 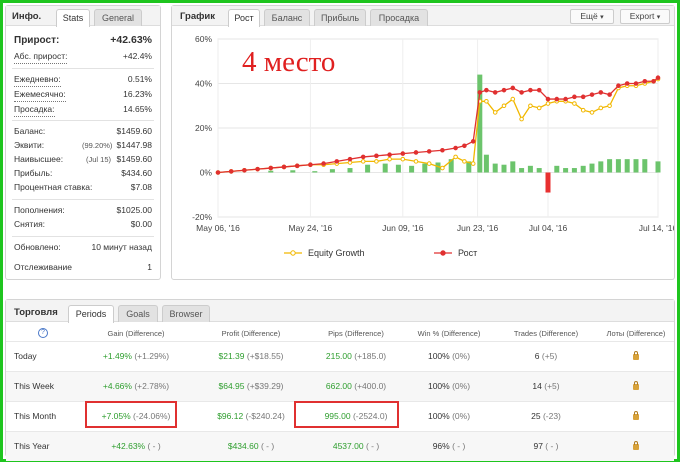 What do you see at coordinates (39, 159) in the screenshot?
I see `highest-label: Наивысшее:` at bounding box center [39, 159].